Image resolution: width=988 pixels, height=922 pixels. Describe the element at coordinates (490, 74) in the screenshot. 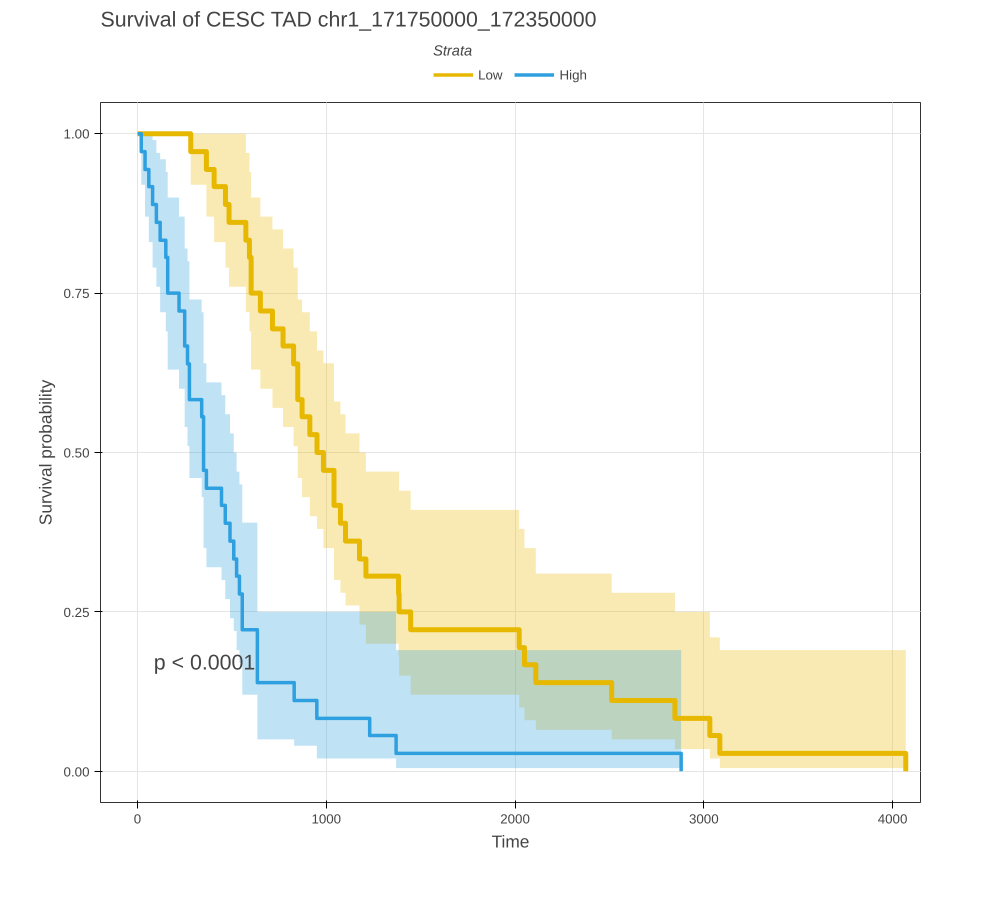

I see `legend-label: Low` at that location.